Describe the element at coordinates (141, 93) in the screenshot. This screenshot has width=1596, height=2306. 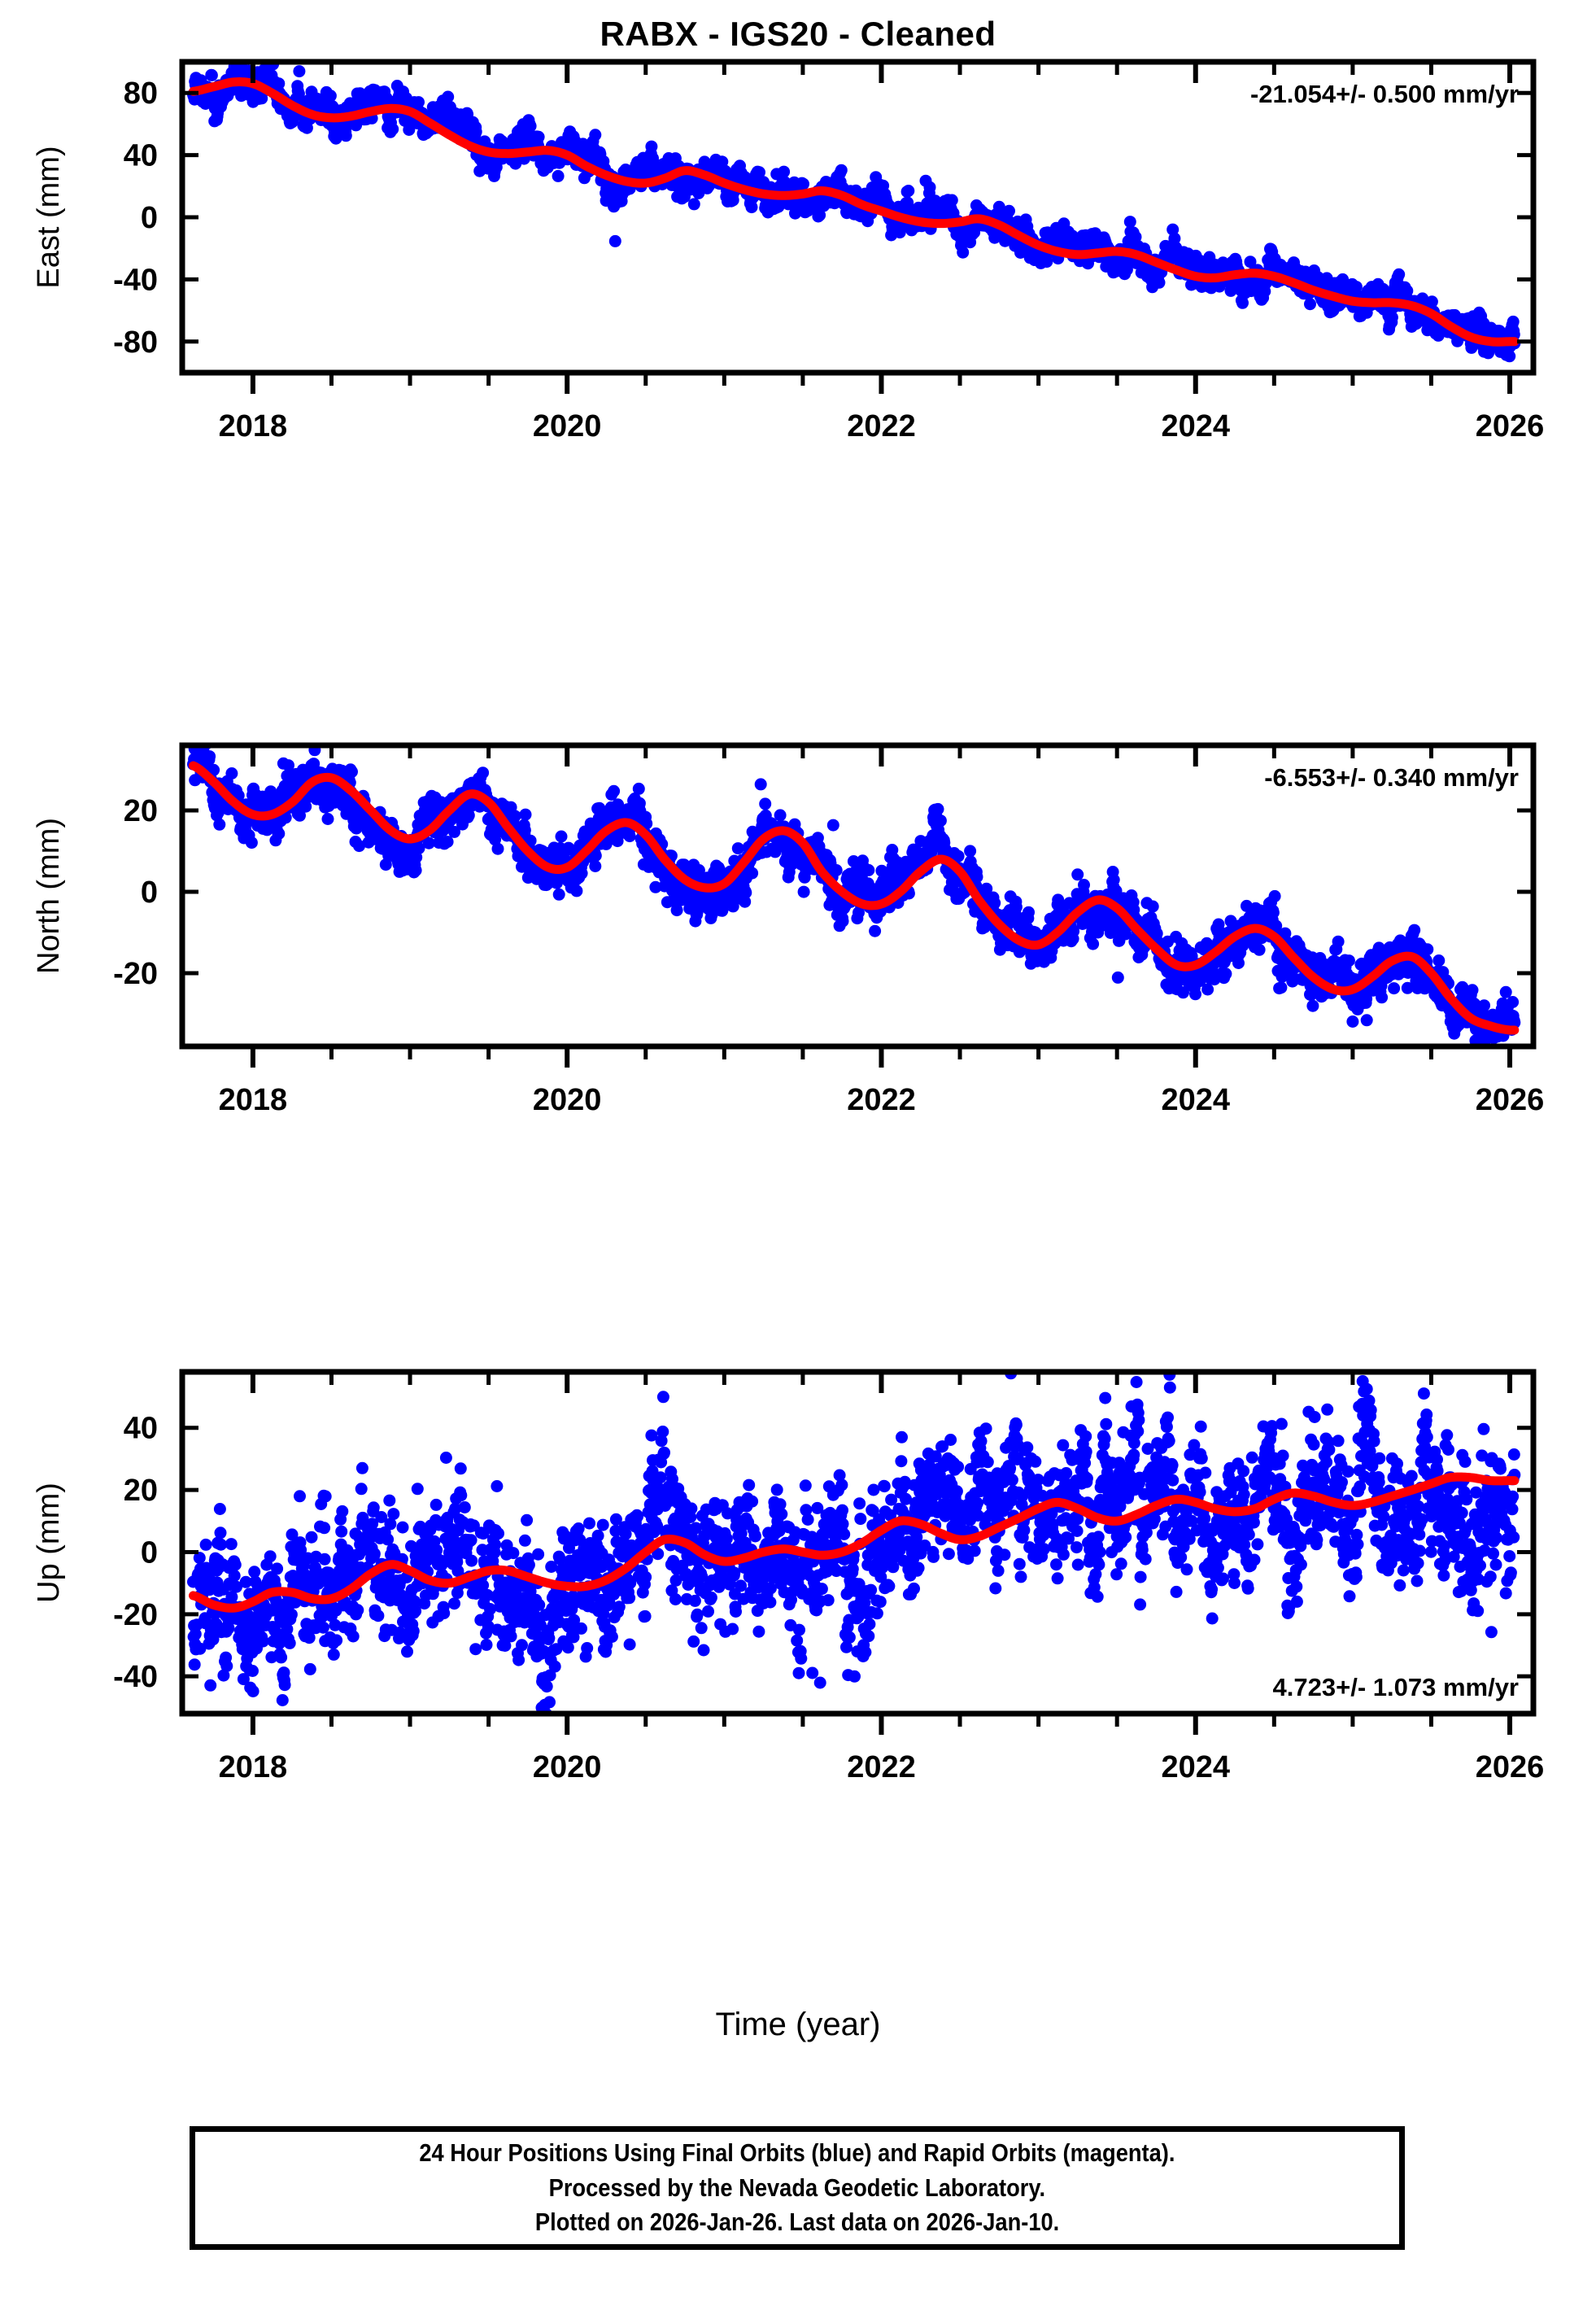
I see `y-tick-label: 80` at that location.